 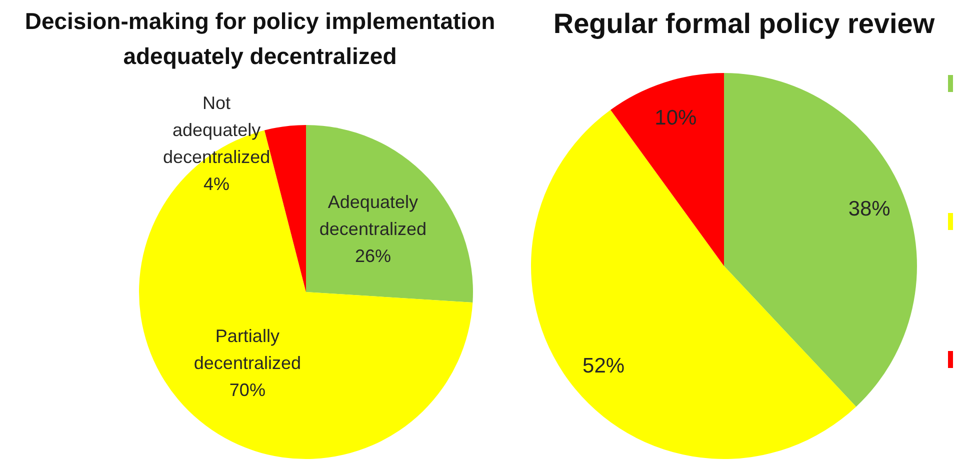 I want to click on chart-title: Regular formal policy review, so click(x=744, y=24).